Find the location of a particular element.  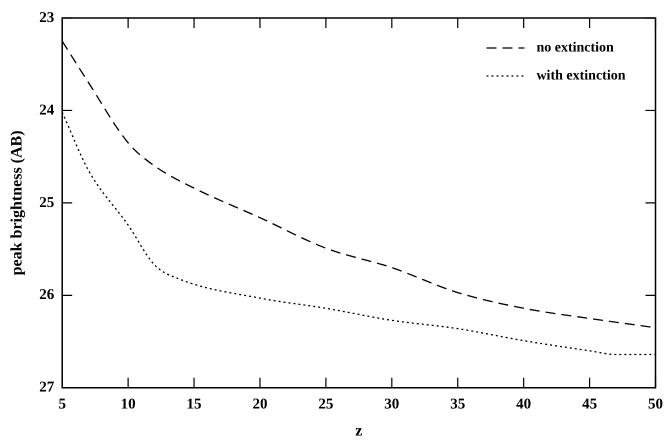

x-tick-label: 40 is located at coordinates (524, 404).